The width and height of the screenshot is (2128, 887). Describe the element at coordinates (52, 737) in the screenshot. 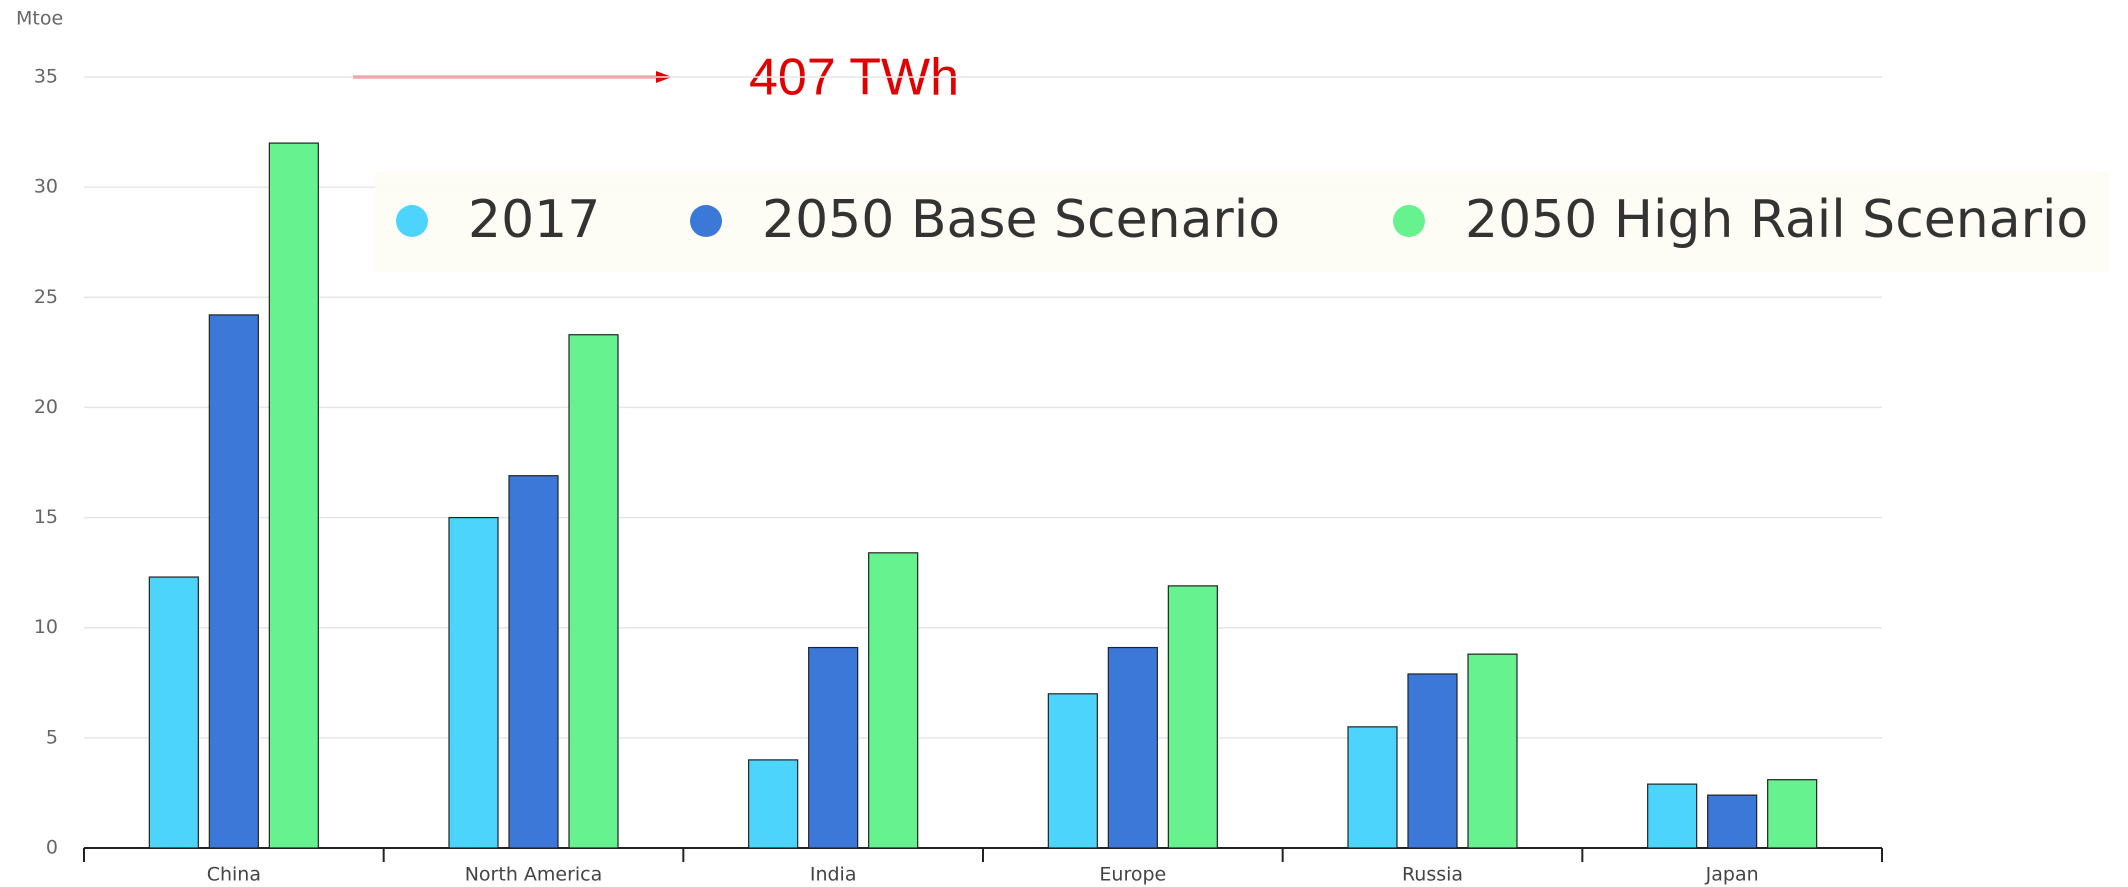

I see `y-tick-label: 5` at that location.